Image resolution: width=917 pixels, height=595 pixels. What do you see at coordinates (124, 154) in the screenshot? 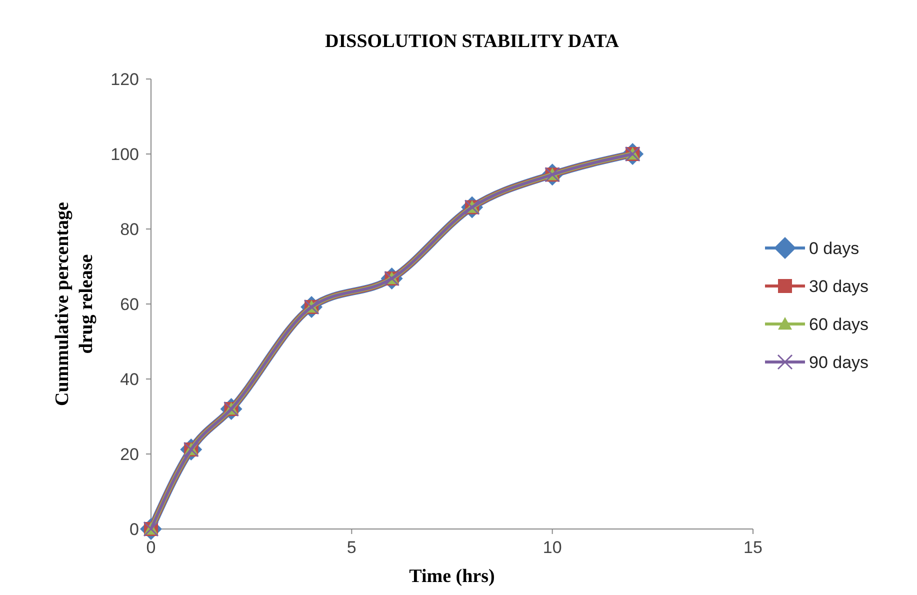
I see `y-tick-label: 100` at bounding box center [124, 154].